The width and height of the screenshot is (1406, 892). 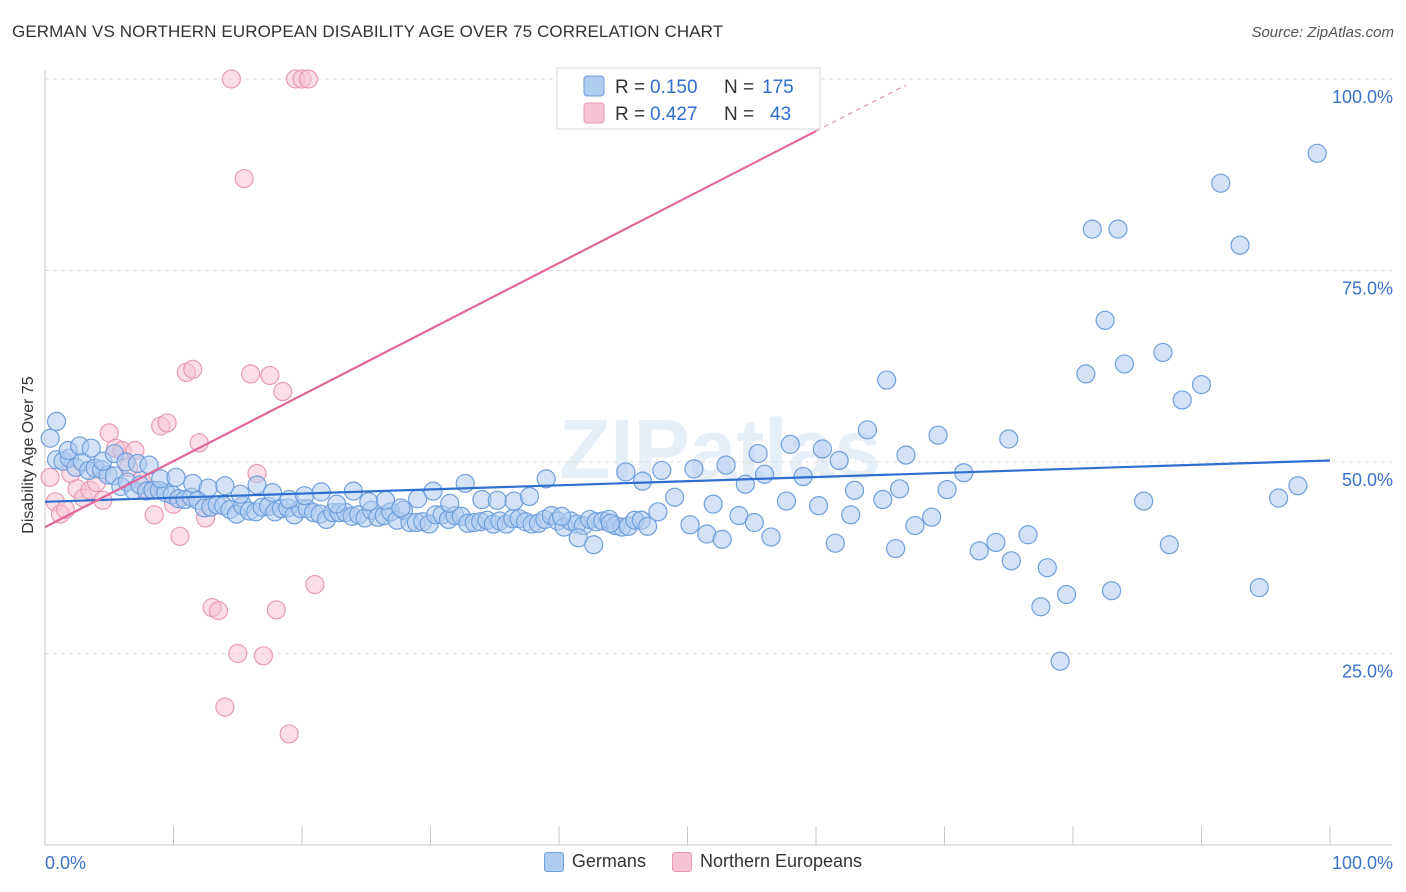 I want to click on y-tick-label: 100.0%, so click(x=1362, y=97).